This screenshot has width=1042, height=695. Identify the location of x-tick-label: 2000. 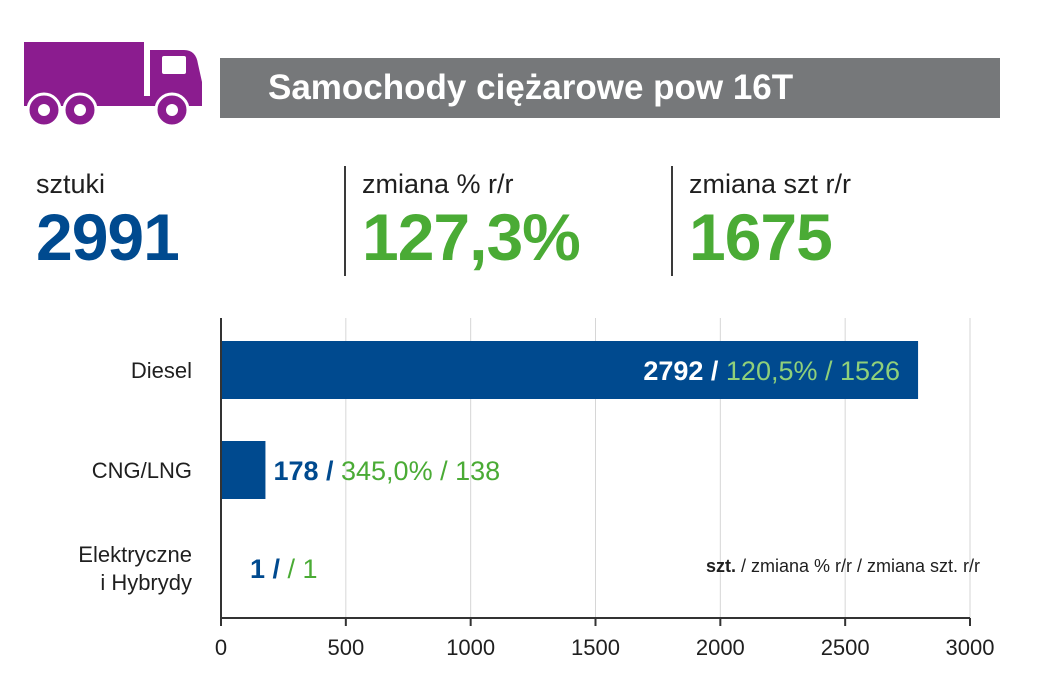
(720, 647).